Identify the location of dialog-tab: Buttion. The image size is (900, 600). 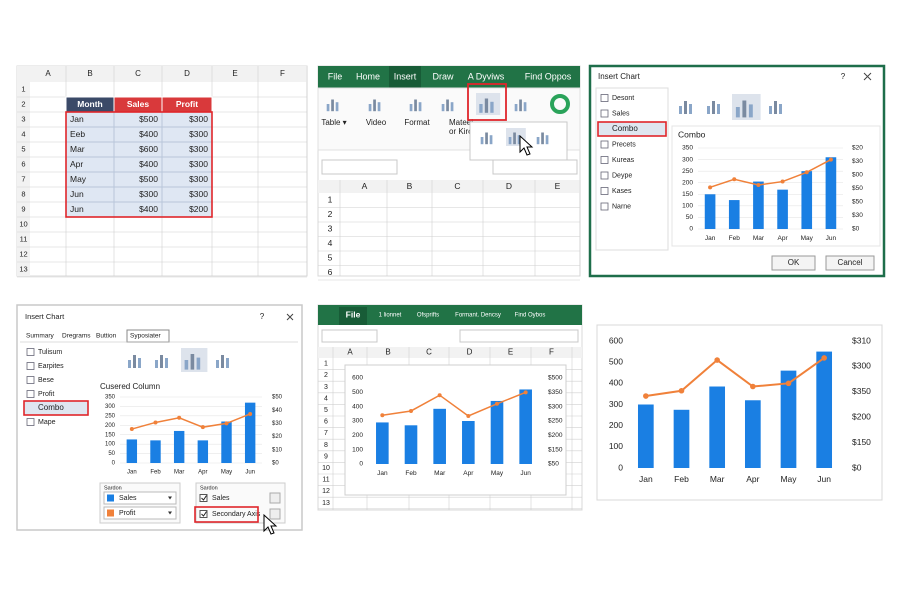
(106, 336).